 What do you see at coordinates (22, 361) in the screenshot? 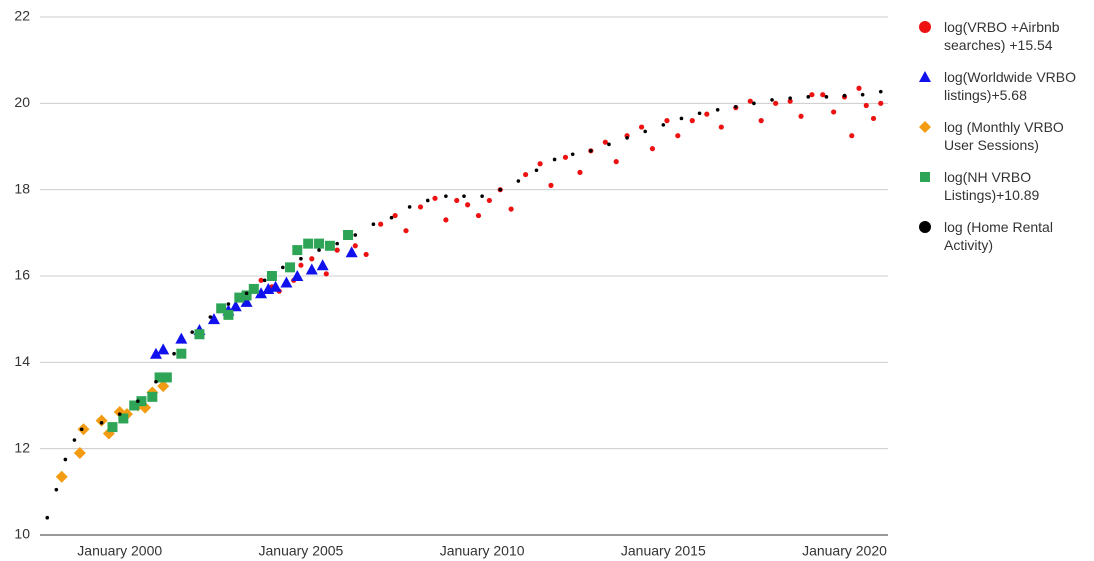
I see `y-tick-label: 14` at bounding box center [22, 361].